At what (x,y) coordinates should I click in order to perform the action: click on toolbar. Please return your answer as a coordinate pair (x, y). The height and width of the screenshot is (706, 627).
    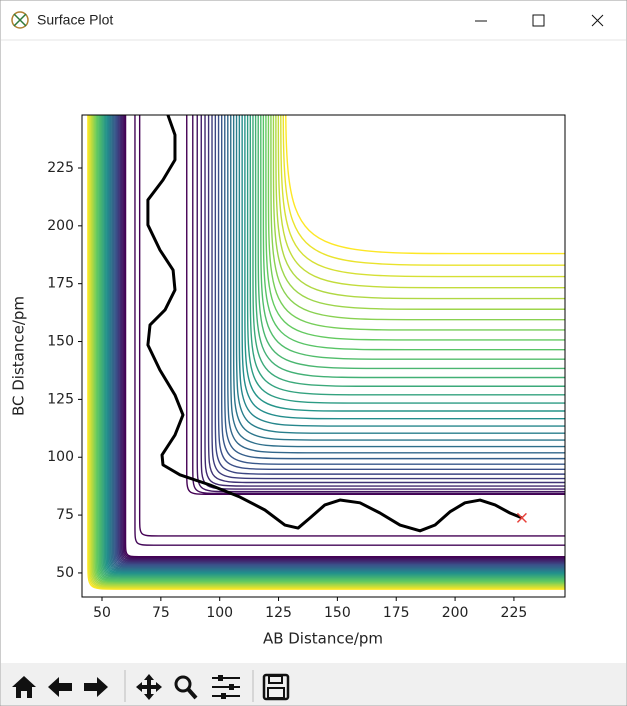
    Looking at the image, I should click on (313, 684).